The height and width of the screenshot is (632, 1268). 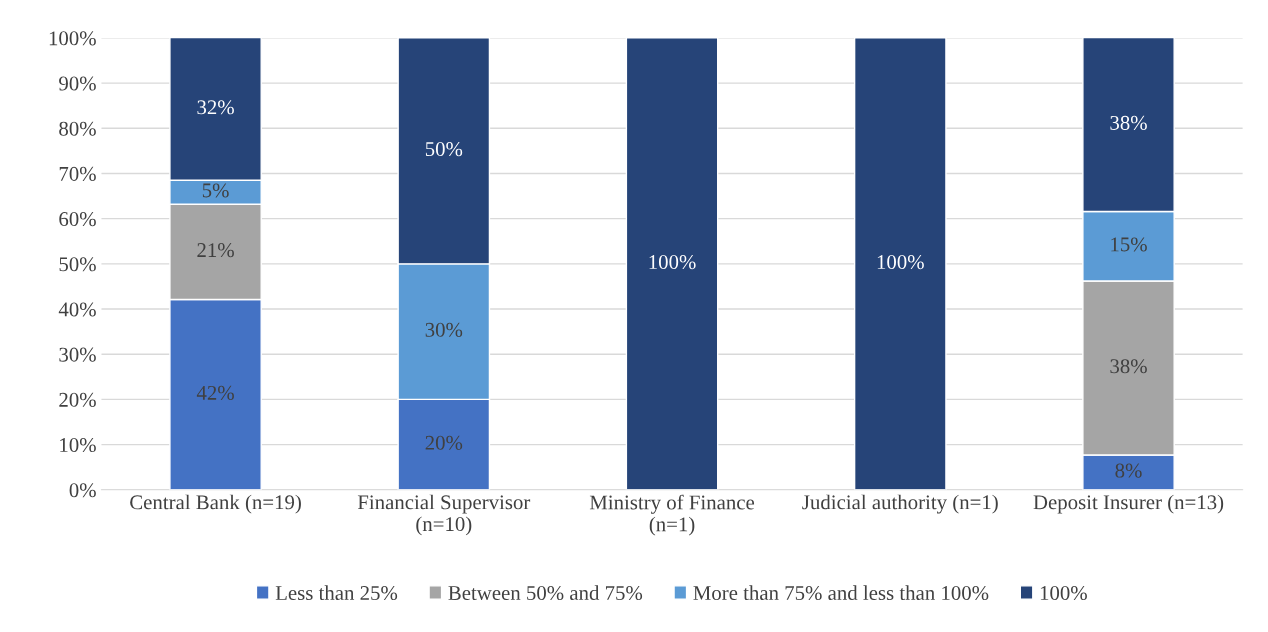 I want to click on x-tick-label: Judicial authority (n=1), so click(x=900, y=504).